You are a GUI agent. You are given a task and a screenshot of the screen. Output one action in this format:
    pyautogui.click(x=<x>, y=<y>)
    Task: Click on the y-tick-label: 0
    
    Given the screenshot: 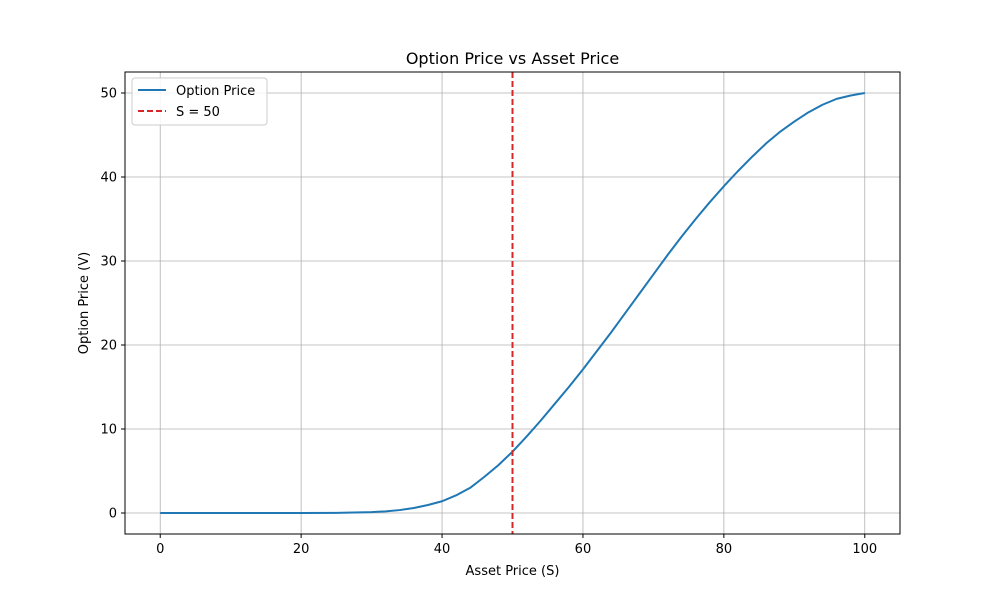 What is the action you would take?
    pyautogui.click(x=113, y=514)
    